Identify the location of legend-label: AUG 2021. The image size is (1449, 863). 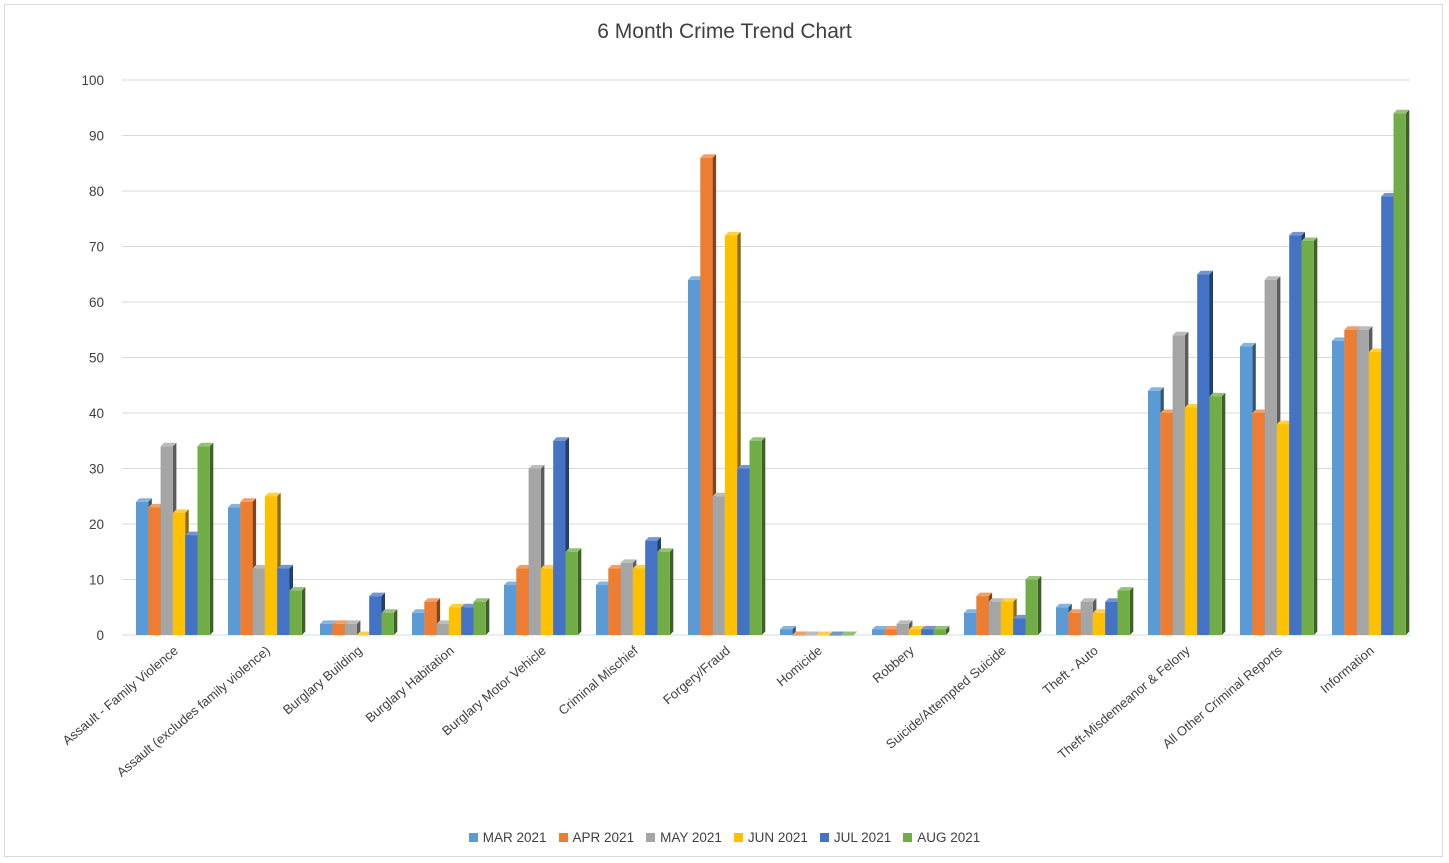
(949, 837).